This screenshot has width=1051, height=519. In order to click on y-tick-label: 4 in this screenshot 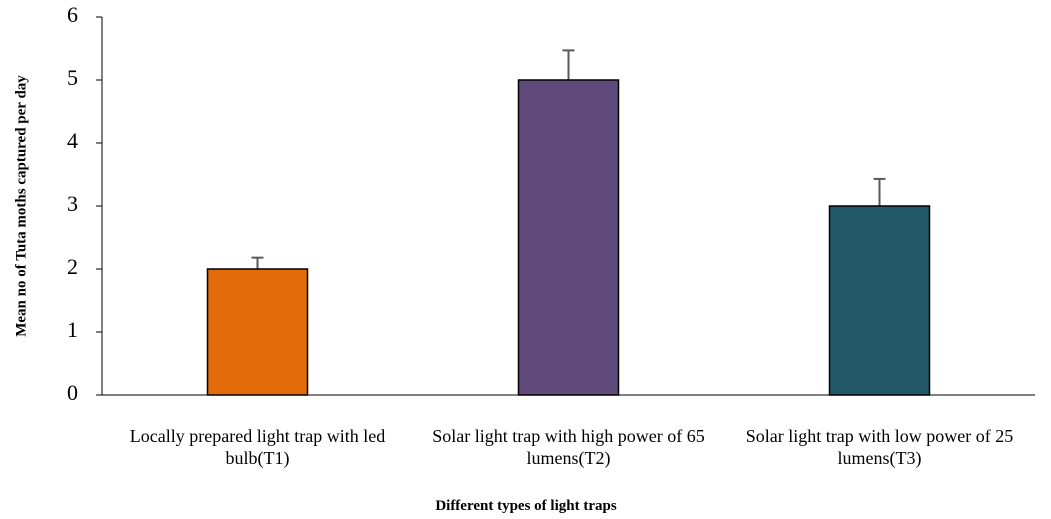, I will do `click(72, 140)`.